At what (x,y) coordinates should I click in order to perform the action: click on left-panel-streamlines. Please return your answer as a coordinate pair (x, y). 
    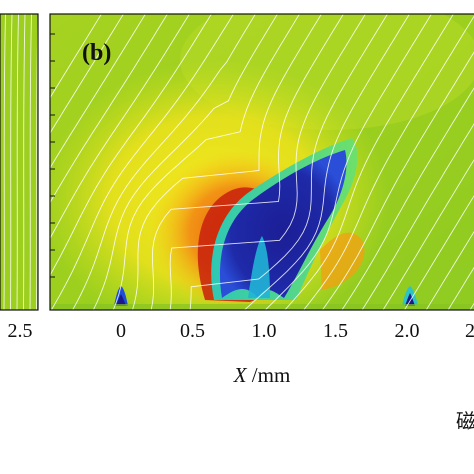
    Looking at the image, I should click on (20, 162).